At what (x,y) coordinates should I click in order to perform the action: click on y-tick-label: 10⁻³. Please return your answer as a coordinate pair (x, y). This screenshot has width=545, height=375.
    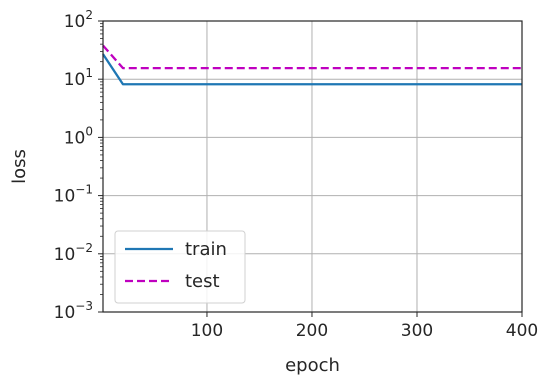
    Looking at the image, I should click on (73, 311).